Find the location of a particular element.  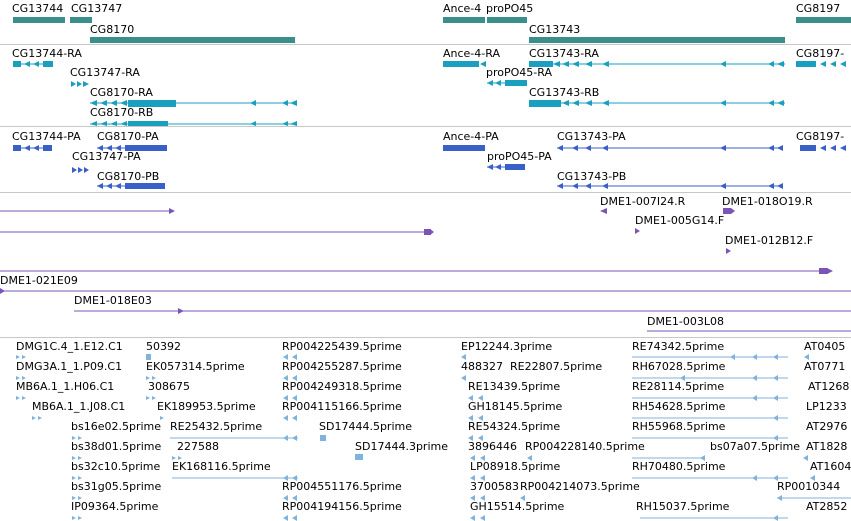

est-label: RP004225439.5prime is located at coordinates (342, 346).